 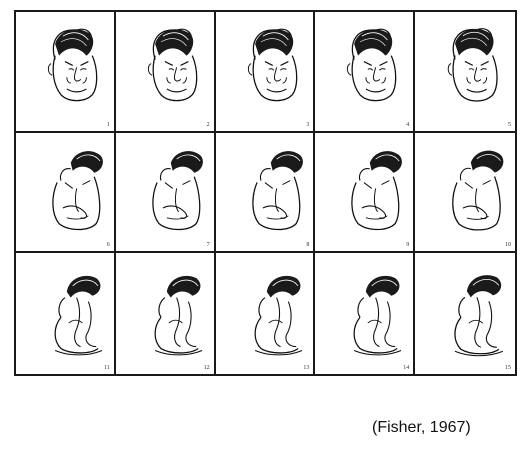 I want to click on figure-panel: 11, so click(x=66, y=313).